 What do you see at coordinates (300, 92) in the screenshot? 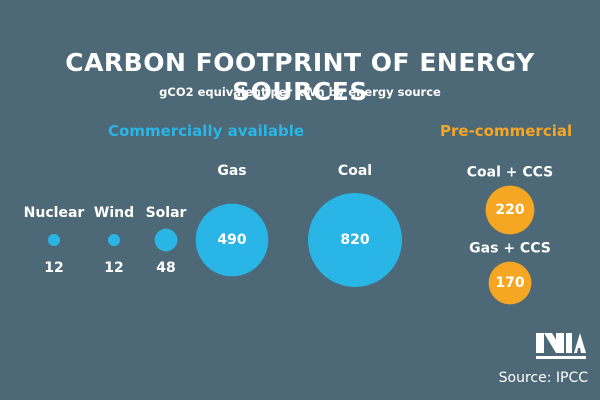
I see `chart-subtitle: gCO2 equivalent per kWh by energy source` at bounding box center [300, 92].